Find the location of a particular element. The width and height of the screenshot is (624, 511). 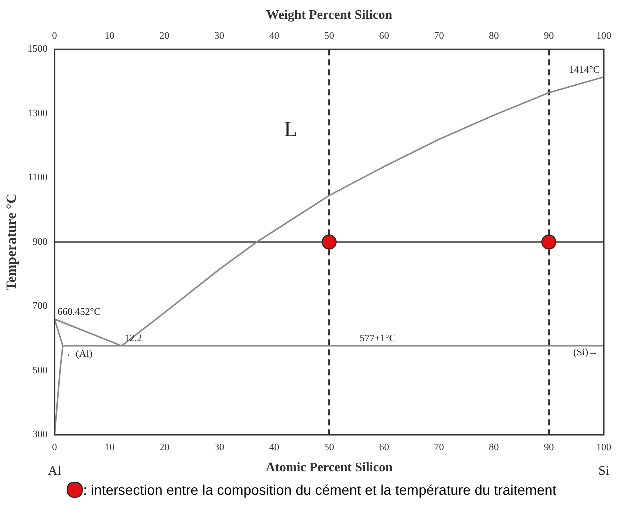

text: Al is located at coordinates (55, 470).